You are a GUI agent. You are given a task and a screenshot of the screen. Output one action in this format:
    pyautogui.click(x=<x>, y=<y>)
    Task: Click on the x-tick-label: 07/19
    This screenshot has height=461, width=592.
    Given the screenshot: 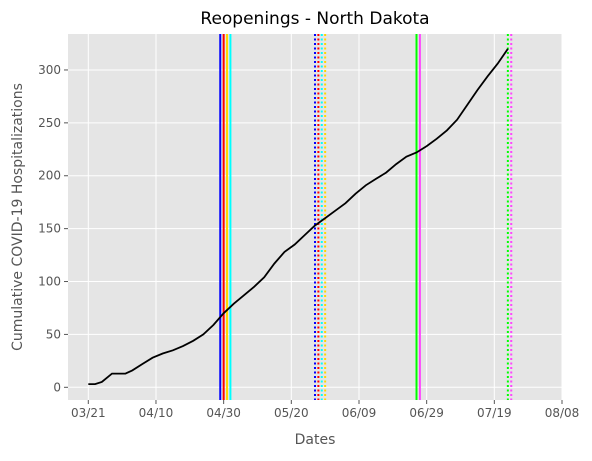 What is the action you would take?
    pyautogui.click(x=494, y=413)
    